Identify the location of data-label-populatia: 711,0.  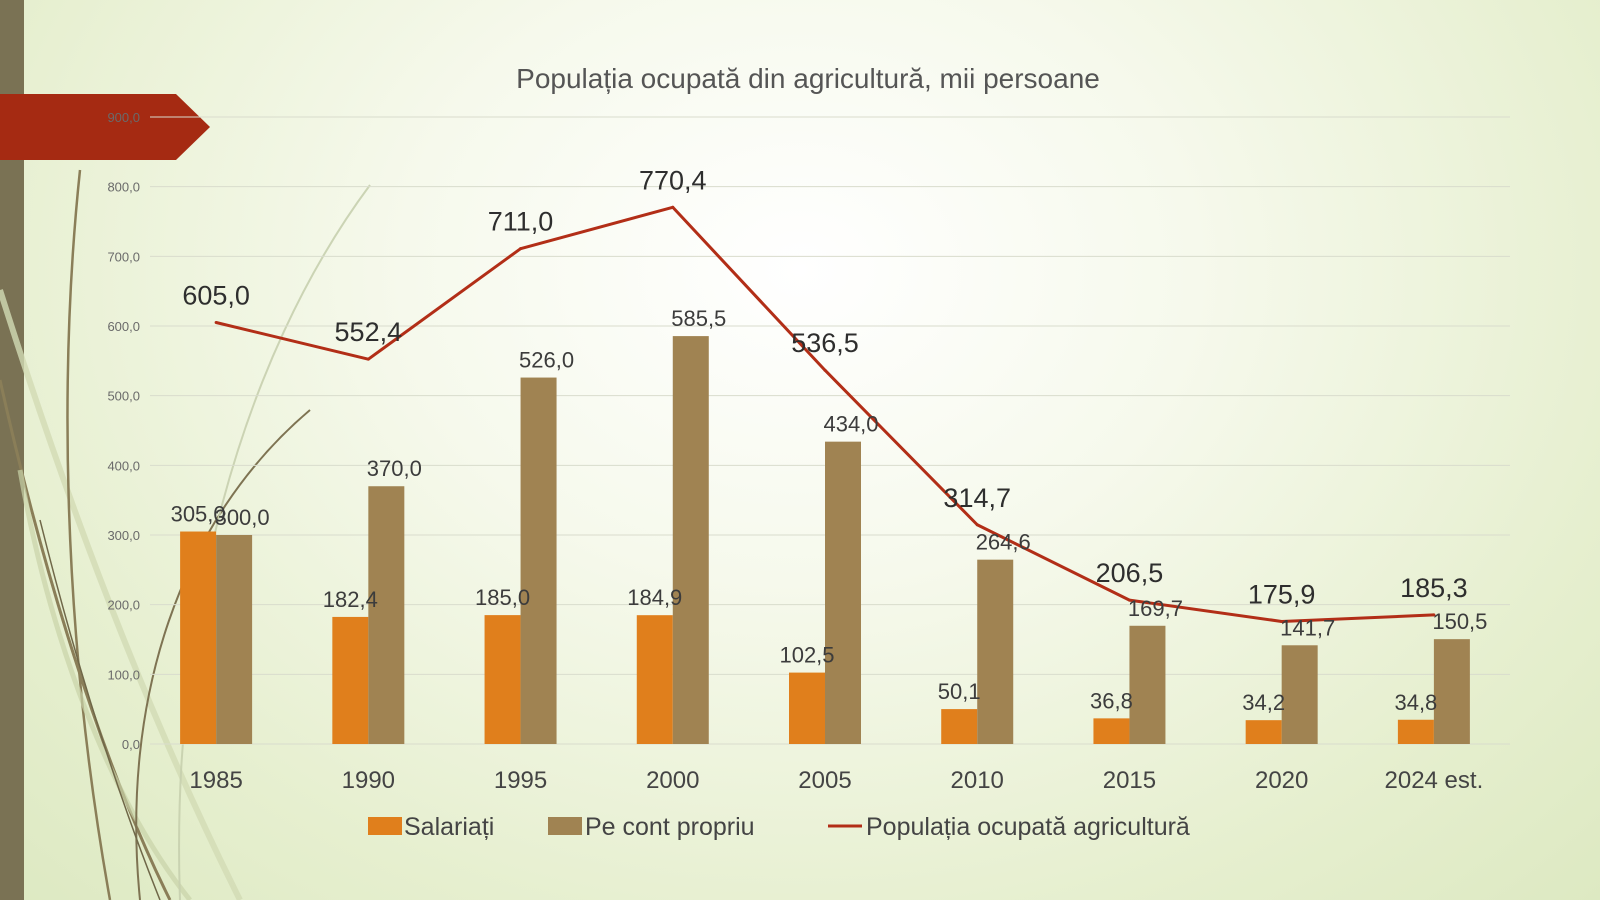
(521, 222).